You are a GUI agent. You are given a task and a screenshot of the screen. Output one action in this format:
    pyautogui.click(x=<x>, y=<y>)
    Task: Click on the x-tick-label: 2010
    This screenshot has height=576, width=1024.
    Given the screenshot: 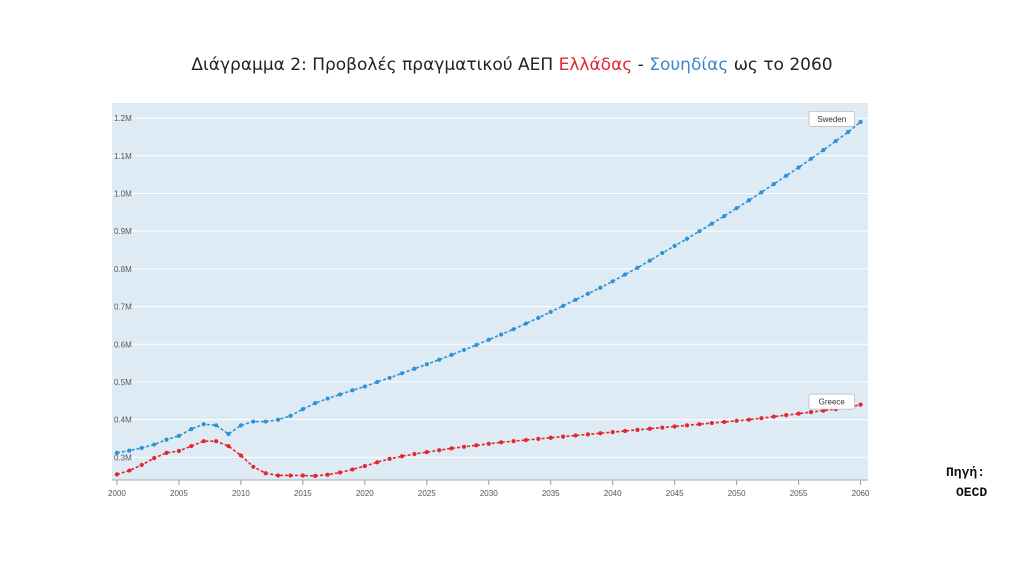 What is the action you would take?
    pyautogui.click(x=241, y=493)
    